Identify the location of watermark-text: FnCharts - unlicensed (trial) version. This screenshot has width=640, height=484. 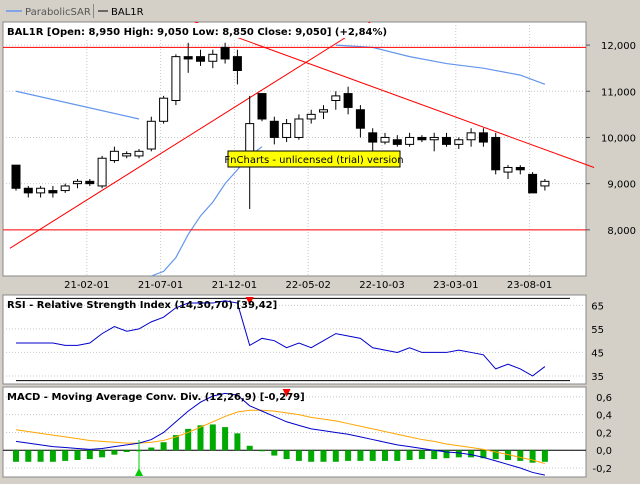
(313, 160).